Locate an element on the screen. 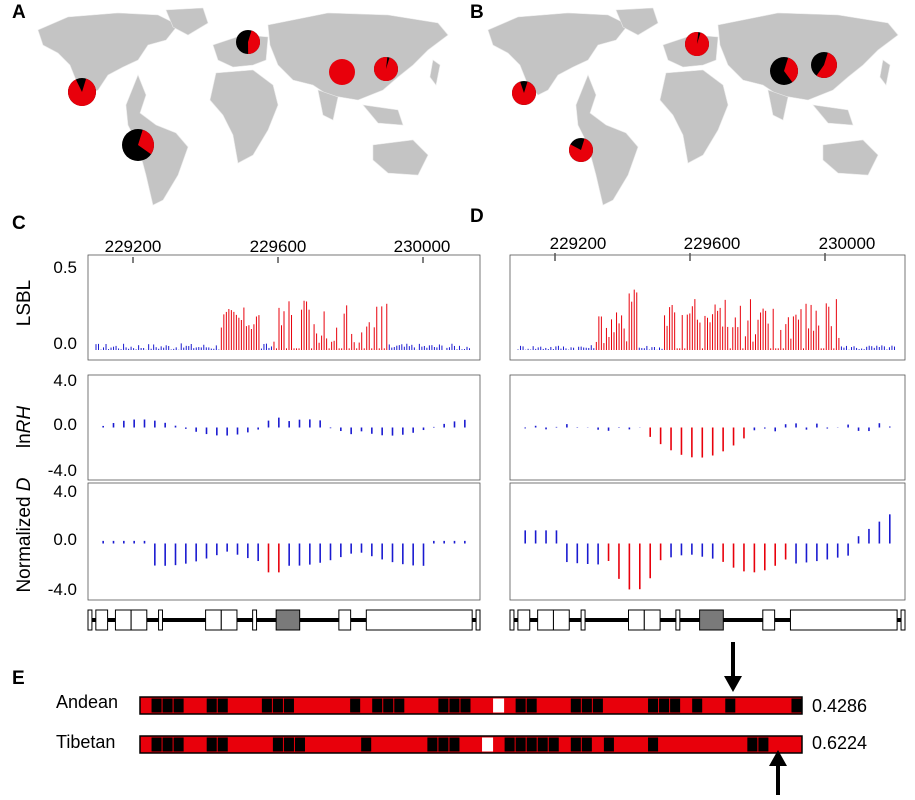 This screenshot has width=915, height=800. pop-label-tibetan: Tibetan is located at coordinates (86, 742).